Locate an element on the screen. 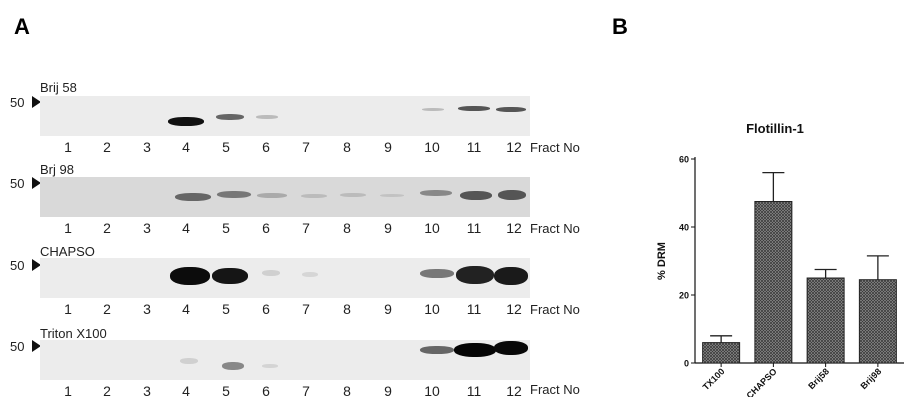 The image size is (909, 399). x-tick-label: Brij58 is located at coordinates (818, 378).